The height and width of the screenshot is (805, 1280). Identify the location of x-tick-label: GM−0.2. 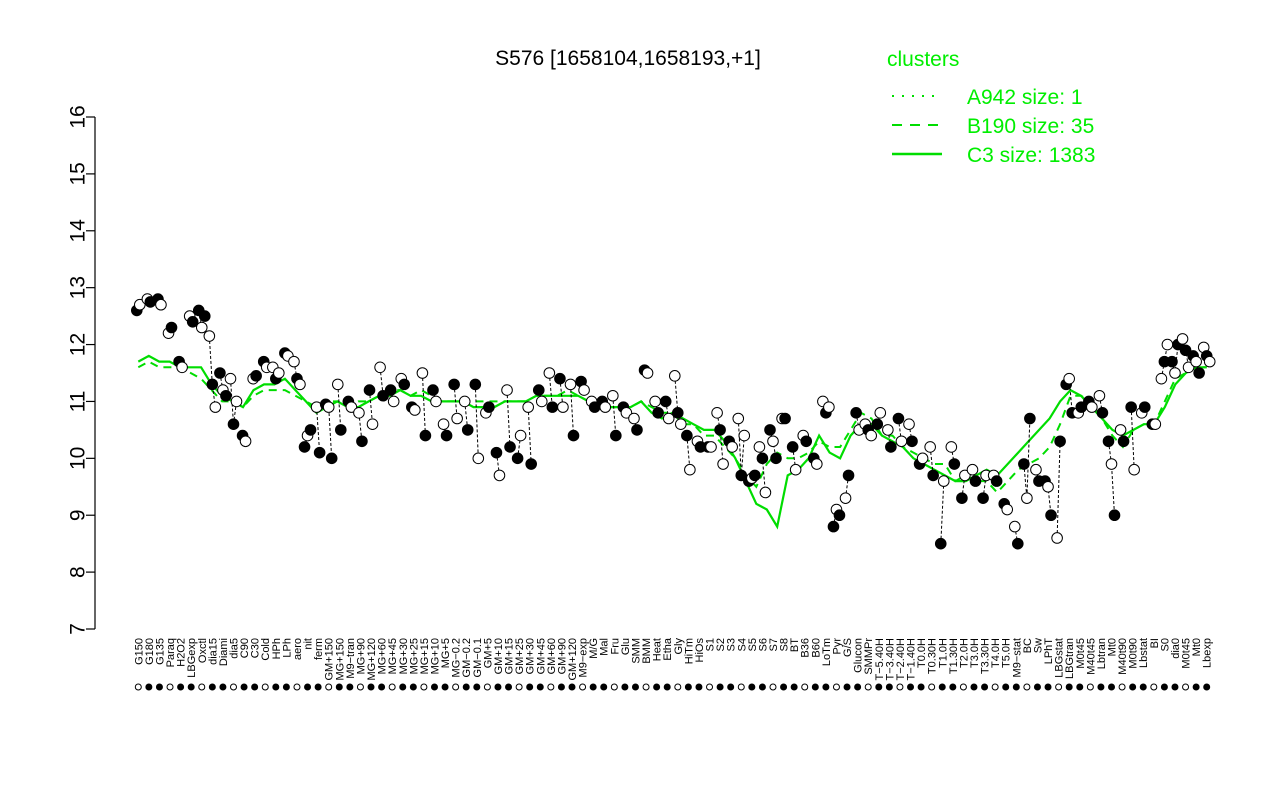
(467, 657).